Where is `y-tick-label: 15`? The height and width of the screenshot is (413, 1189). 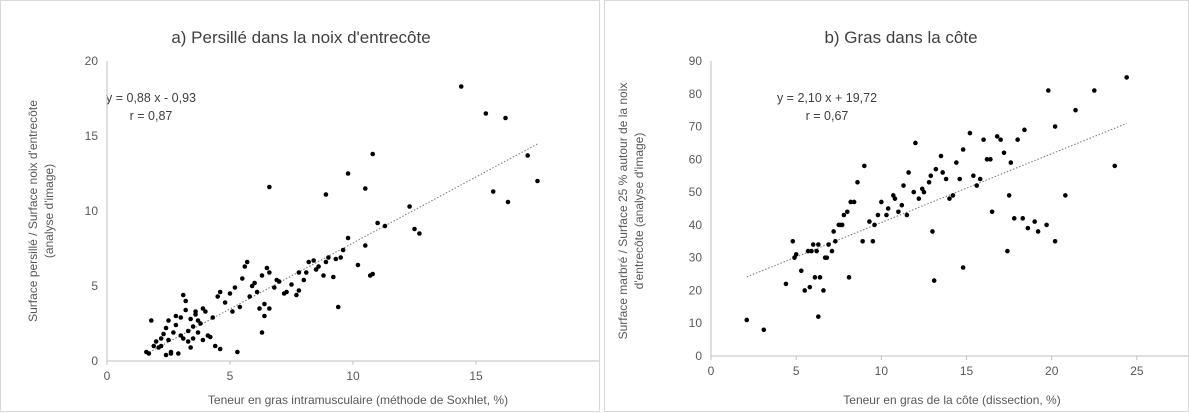 y-tick-label: 15 is located at coordinates (92, 136).